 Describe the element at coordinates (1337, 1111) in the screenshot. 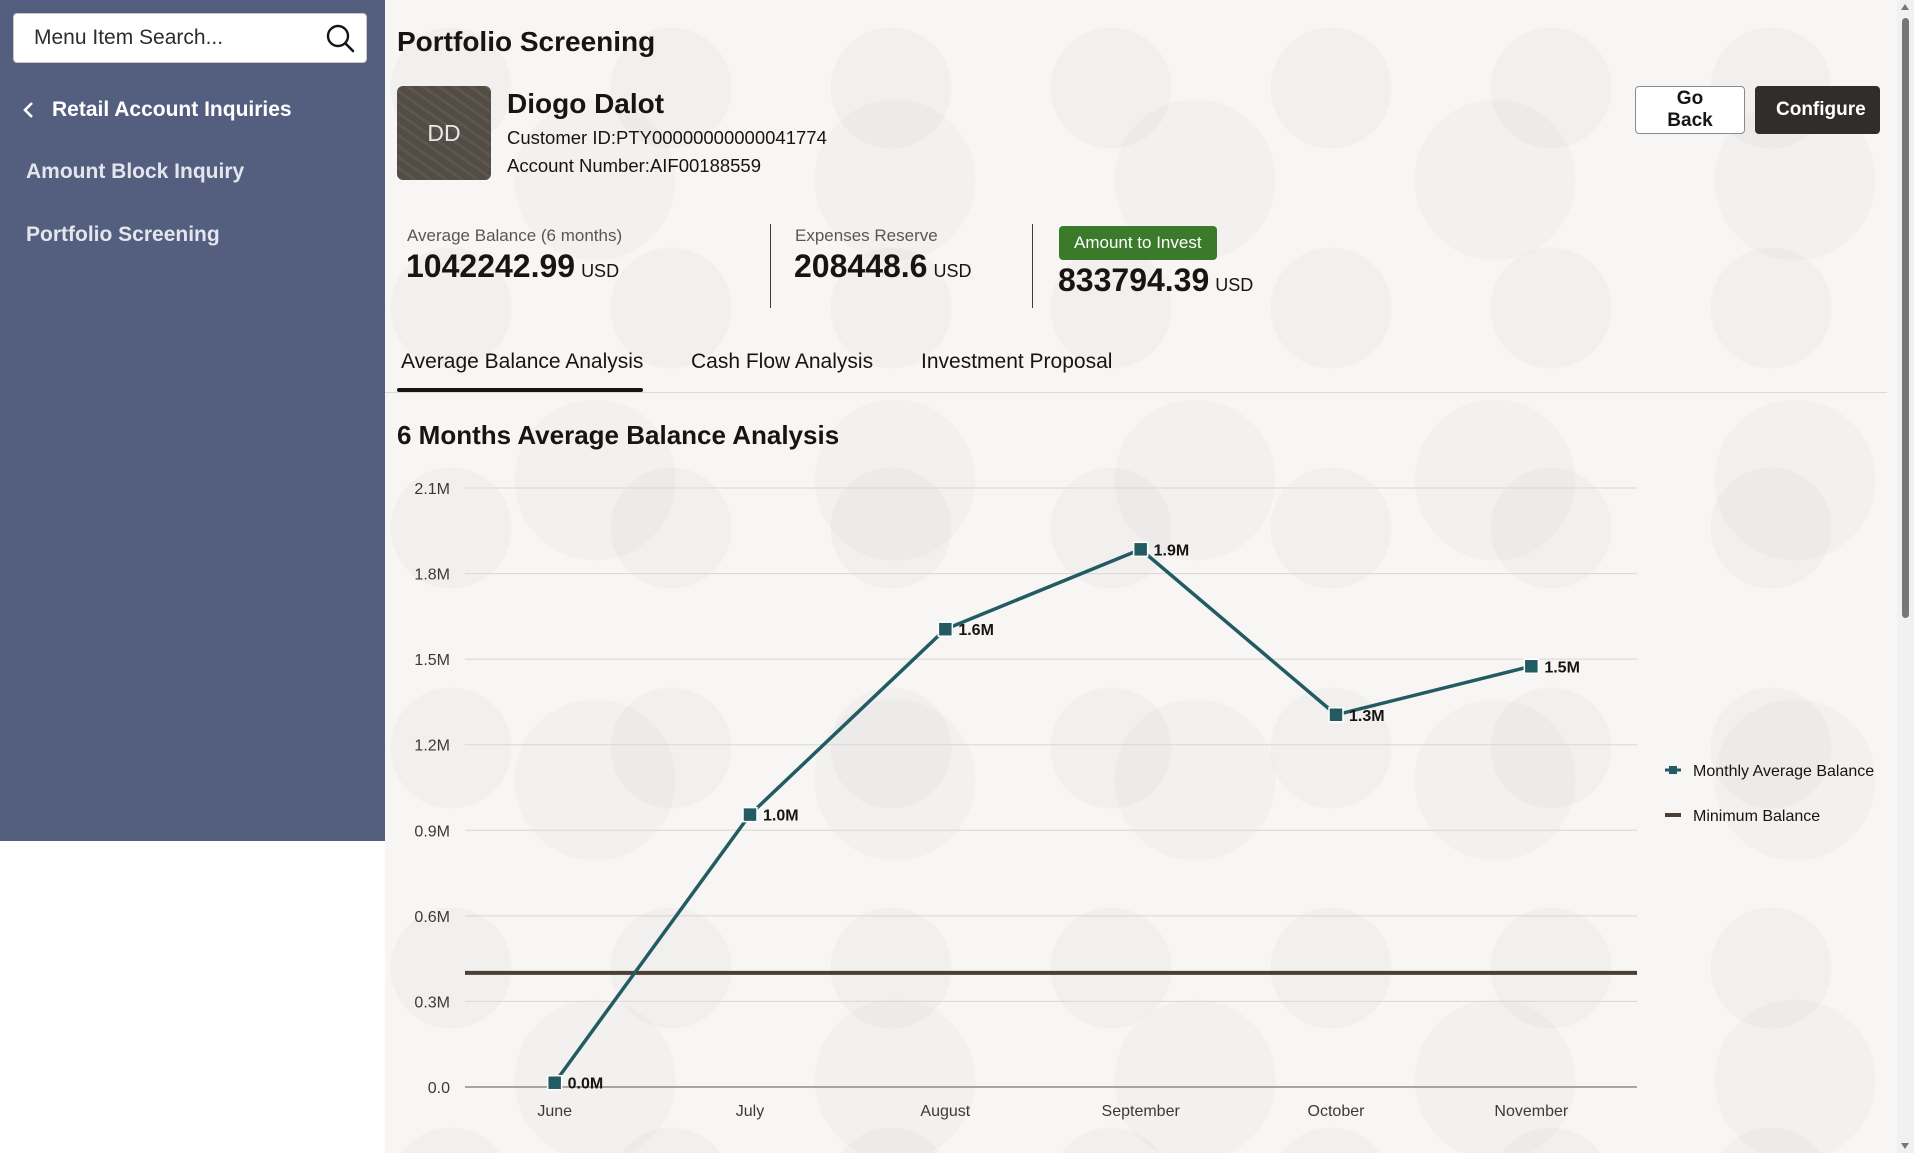

I see `x-tick-label: October` at that location.